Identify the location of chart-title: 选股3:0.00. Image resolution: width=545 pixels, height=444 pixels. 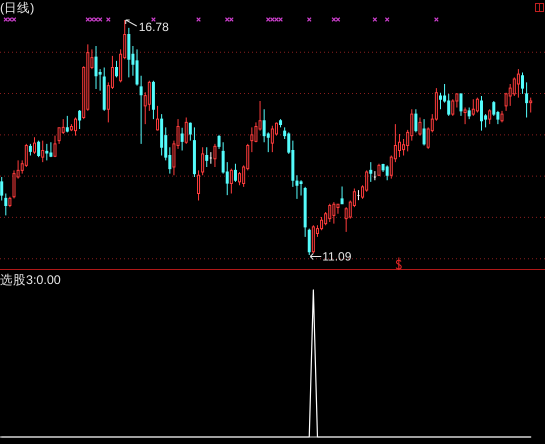
(30, 280).